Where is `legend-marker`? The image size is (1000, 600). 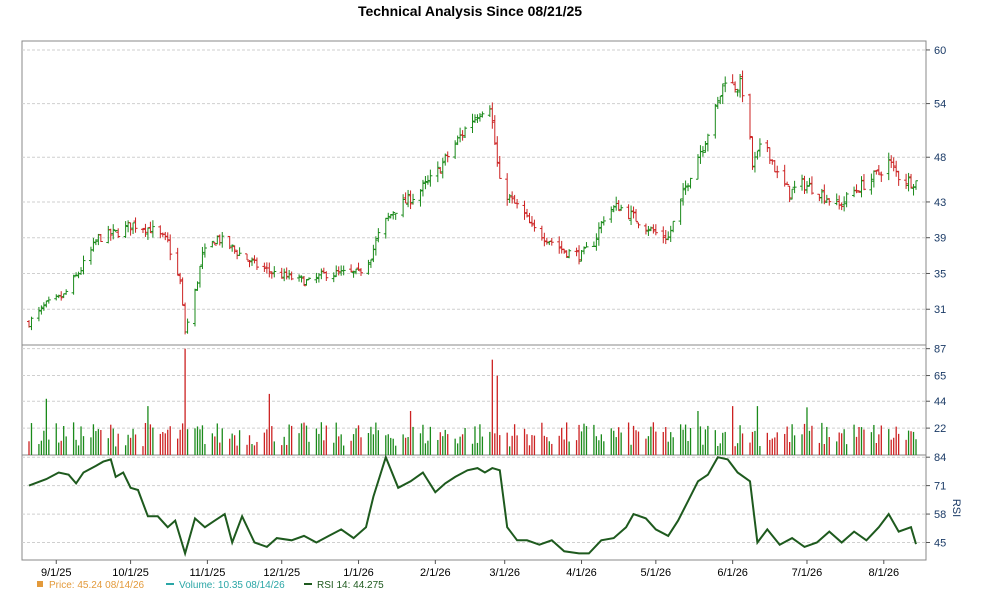
legend-marker is located at coordinates (40, 584).